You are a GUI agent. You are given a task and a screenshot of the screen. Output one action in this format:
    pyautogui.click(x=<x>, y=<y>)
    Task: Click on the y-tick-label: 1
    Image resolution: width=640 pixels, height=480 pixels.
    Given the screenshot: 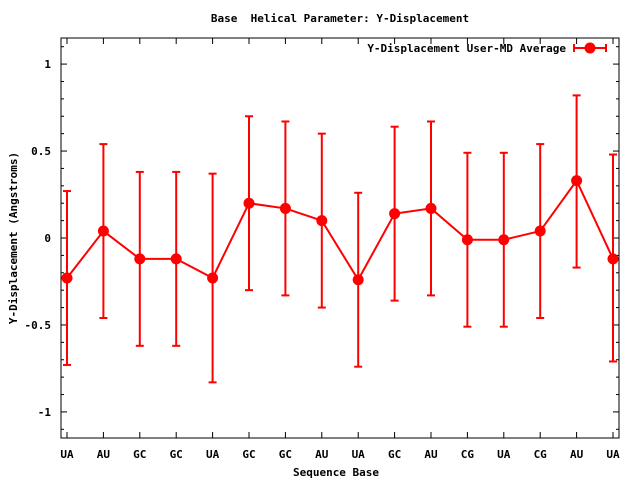 What is the action you would take?
    pyautogui.click(x=47, y=64)
    